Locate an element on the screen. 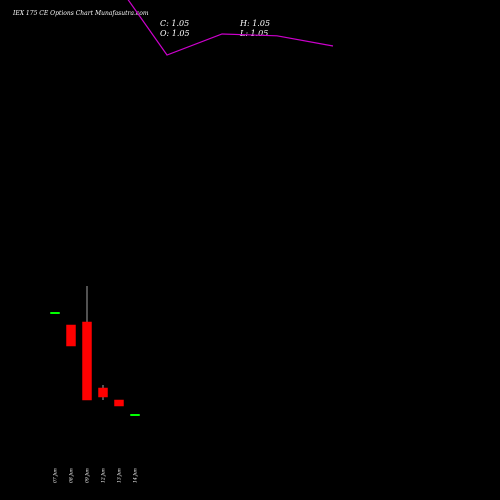 The width and height of the screenshot is (500, 500). x-tick-label: 07 Jun is located at coordinates (56, 475).